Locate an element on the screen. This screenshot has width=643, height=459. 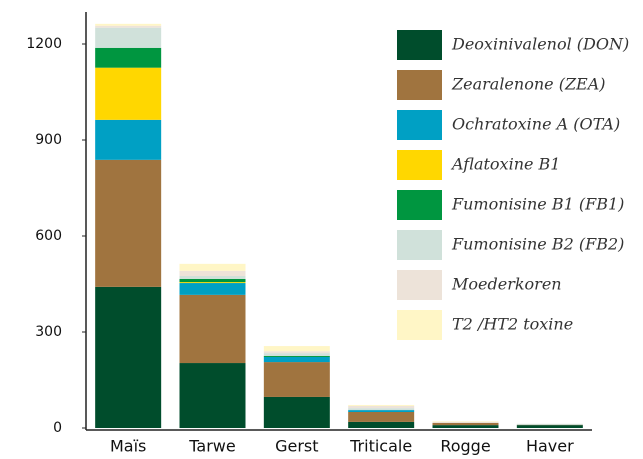
x-tick-label: Gerst is located at coordinates (296, 446).